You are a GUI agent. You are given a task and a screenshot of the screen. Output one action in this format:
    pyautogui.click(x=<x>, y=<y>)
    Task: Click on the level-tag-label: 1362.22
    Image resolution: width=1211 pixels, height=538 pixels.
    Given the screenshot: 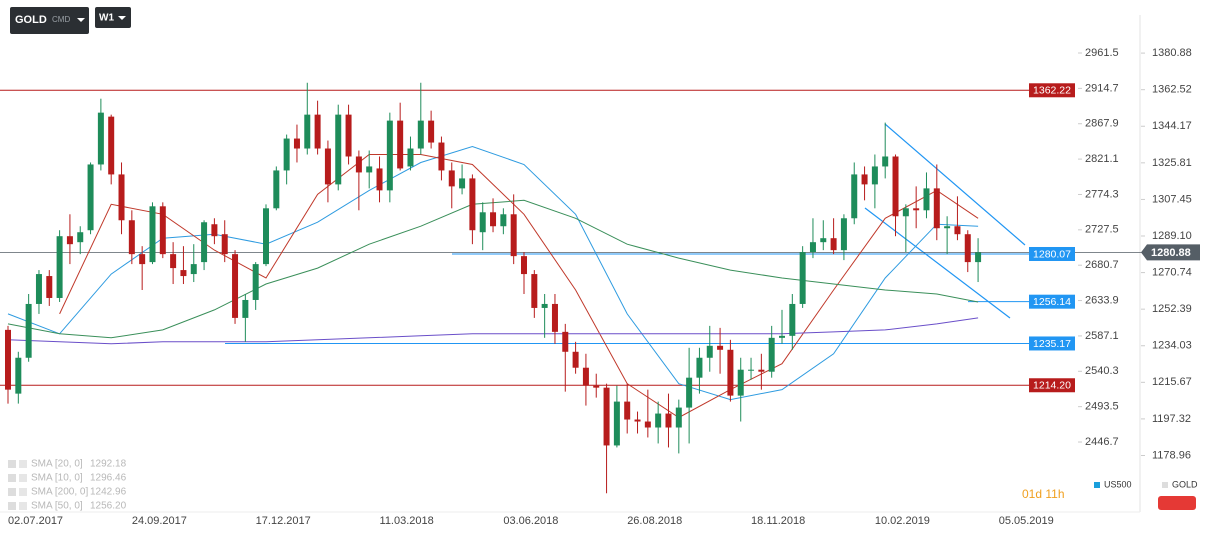 What is the action you would take?
    pyautogui.click(x=1052, y=91)
    